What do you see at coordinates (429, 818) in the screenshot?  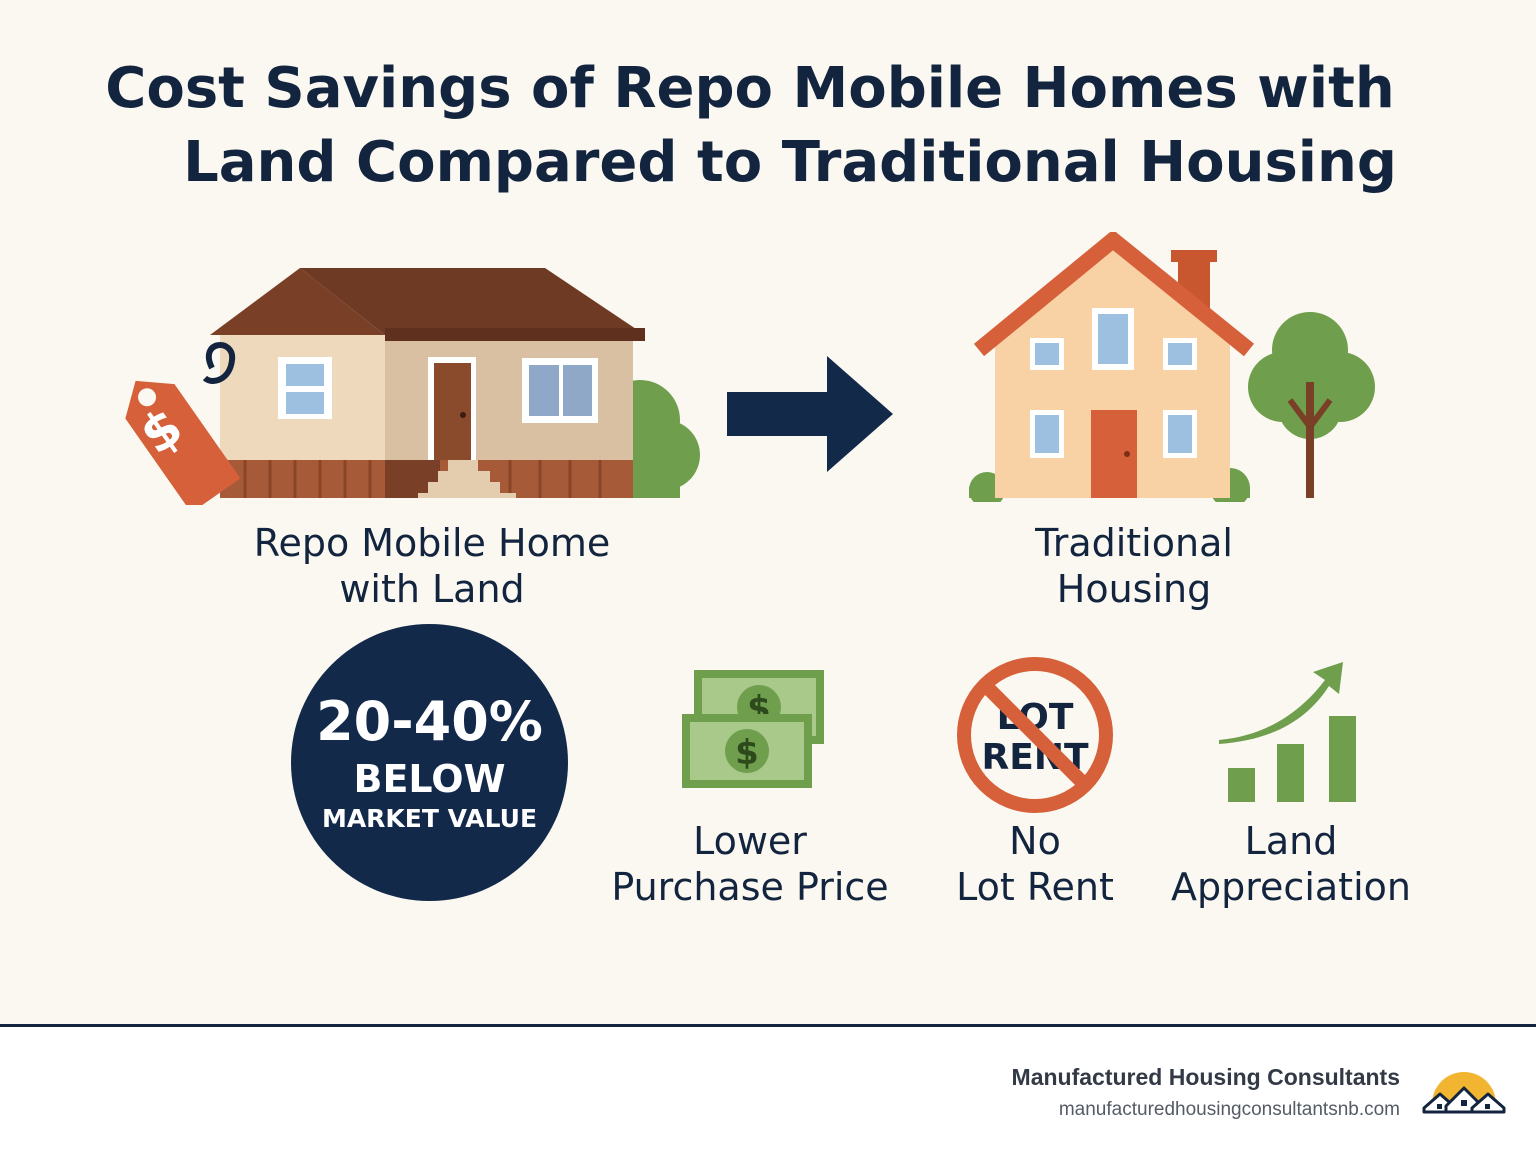 I see `savings-market-value: MARKET VALUE` at bounding box center [429, 818].